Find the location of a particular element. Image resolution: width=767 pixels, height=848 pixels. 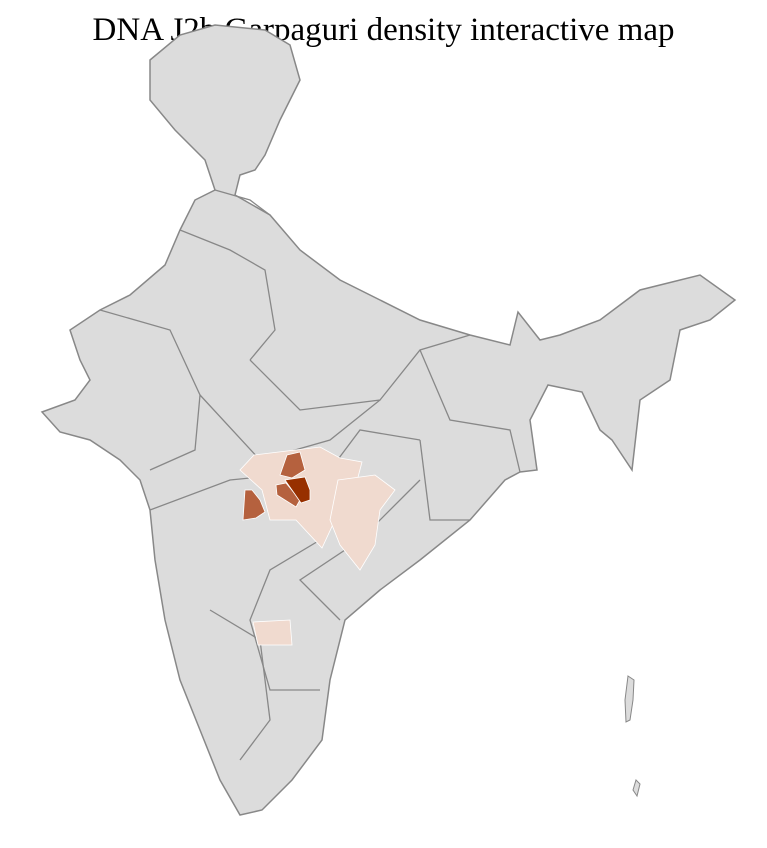

region-high is located at coordinates (297, 490).